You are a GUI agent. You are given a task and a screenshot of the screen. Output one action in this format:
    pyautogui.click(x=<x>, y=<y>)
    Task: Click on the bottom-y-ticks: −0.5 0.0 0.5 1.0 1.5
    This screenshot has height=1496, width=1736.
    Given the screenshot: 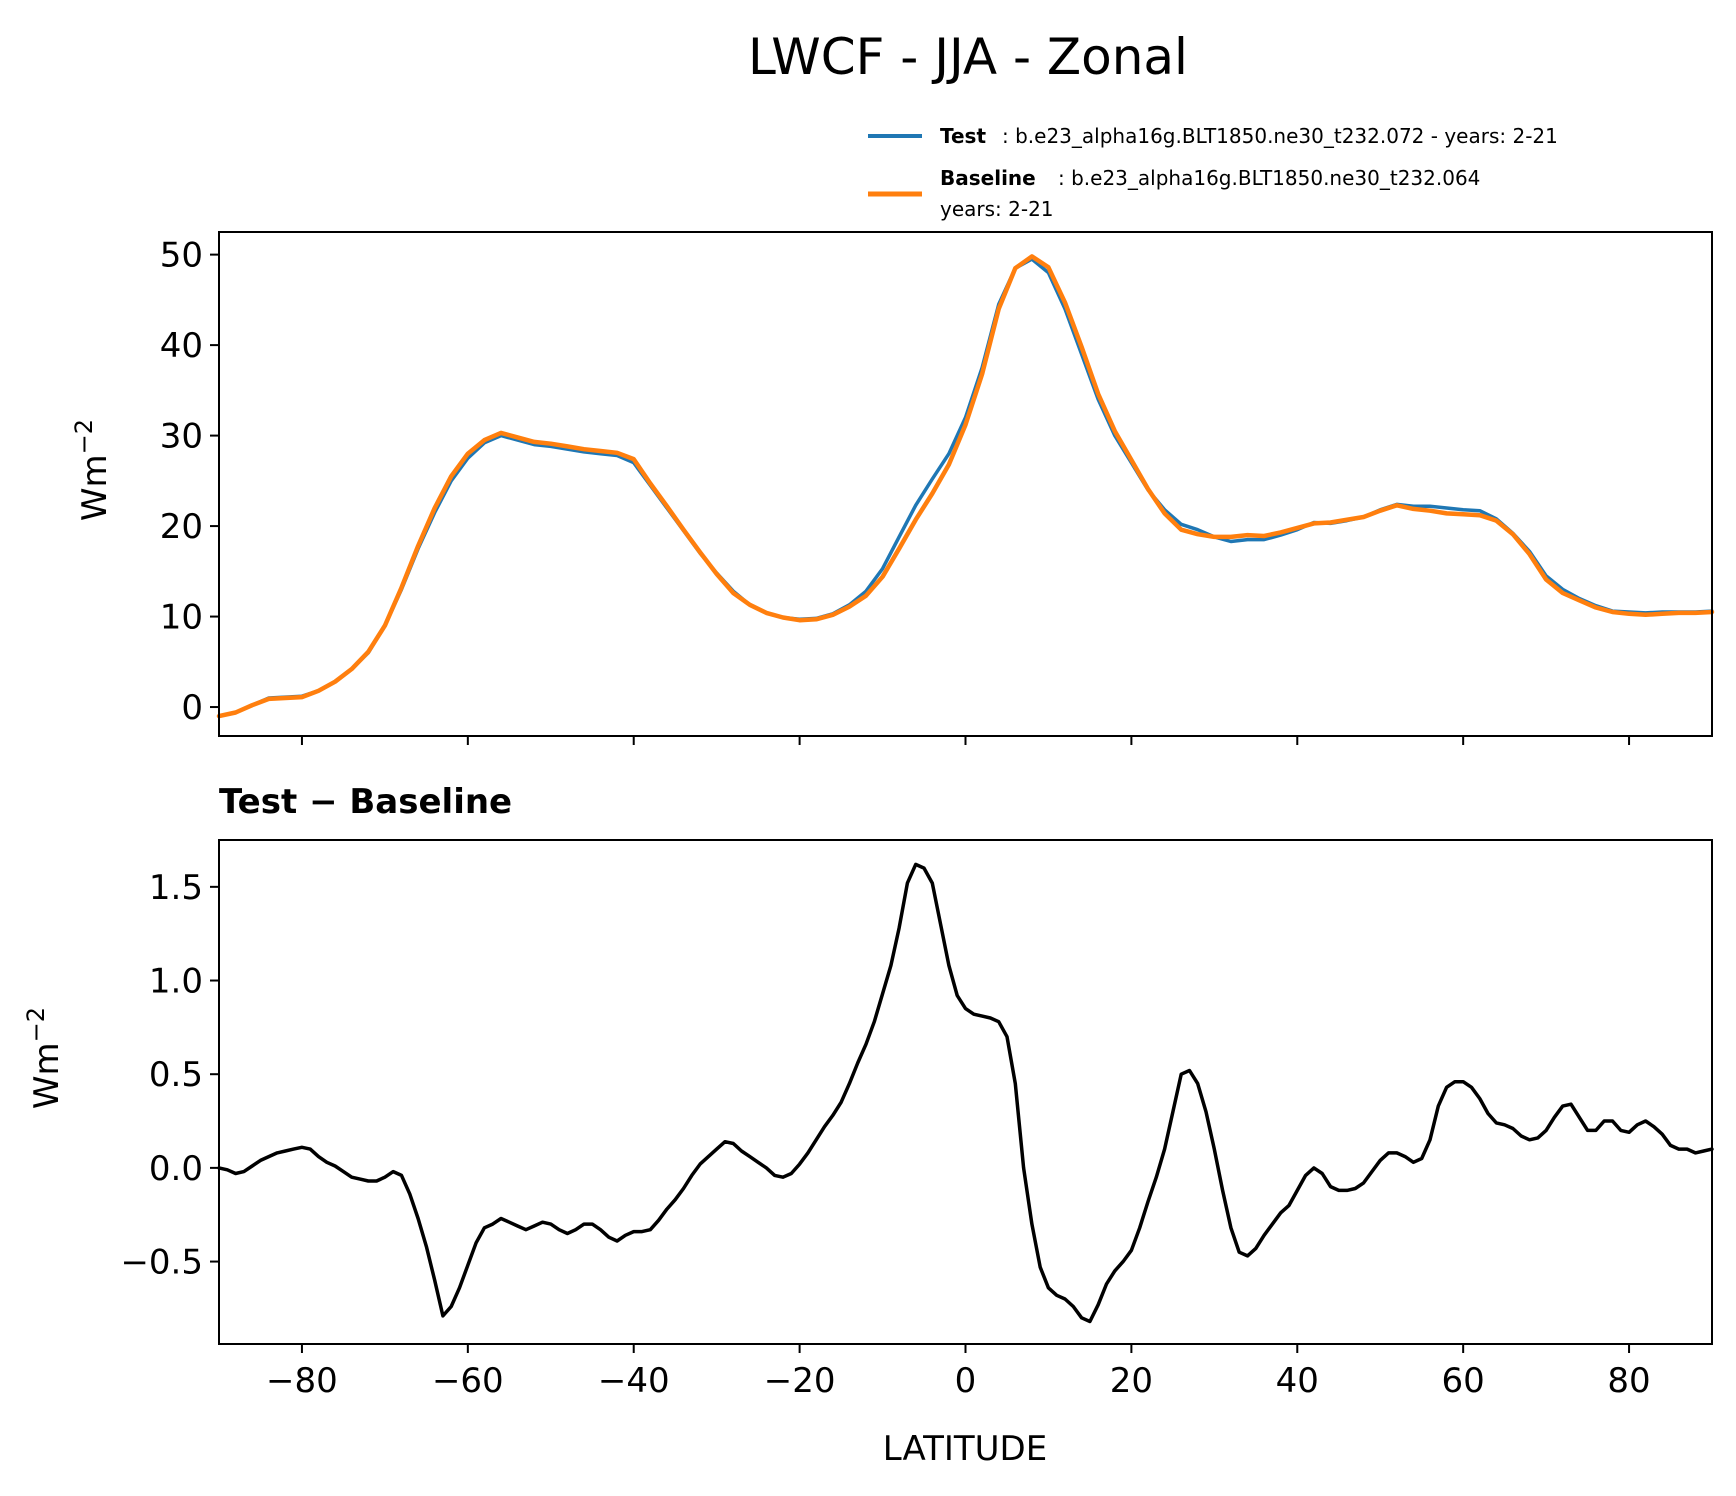 What is the action you would take?
    pyautogui.click(x=169, y=1075)
    